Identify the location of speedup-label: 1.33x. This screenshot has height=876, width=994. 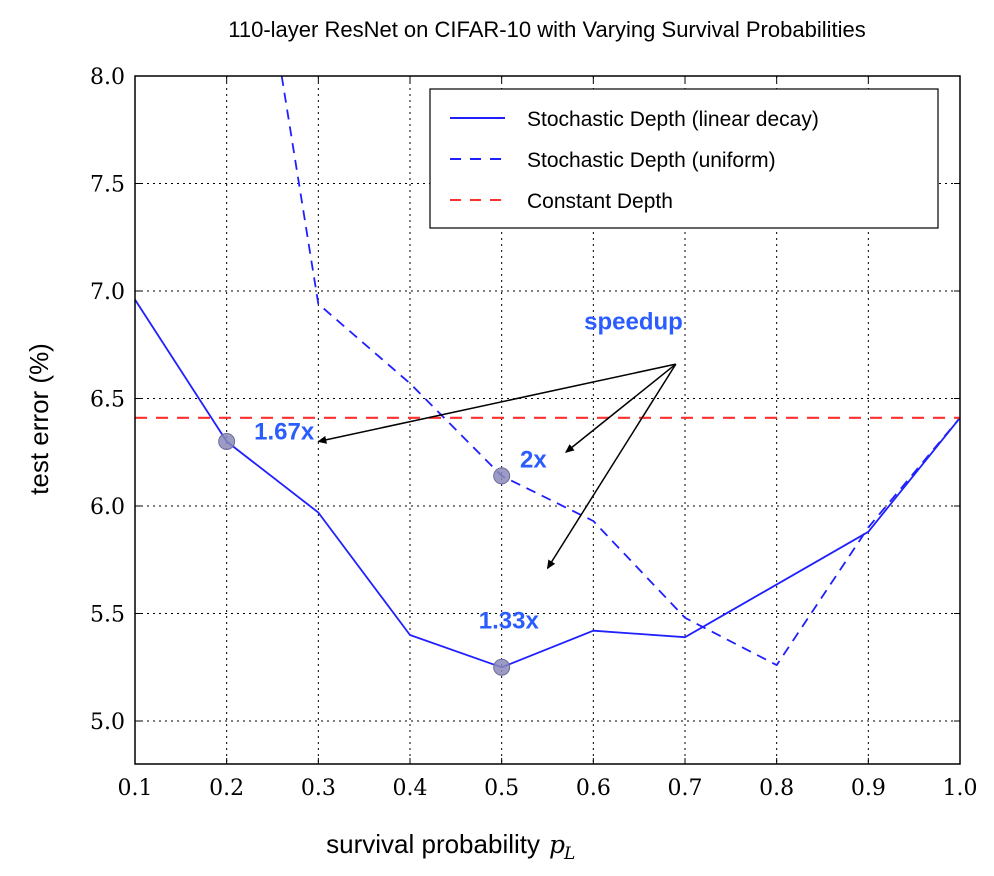
(509, 621).